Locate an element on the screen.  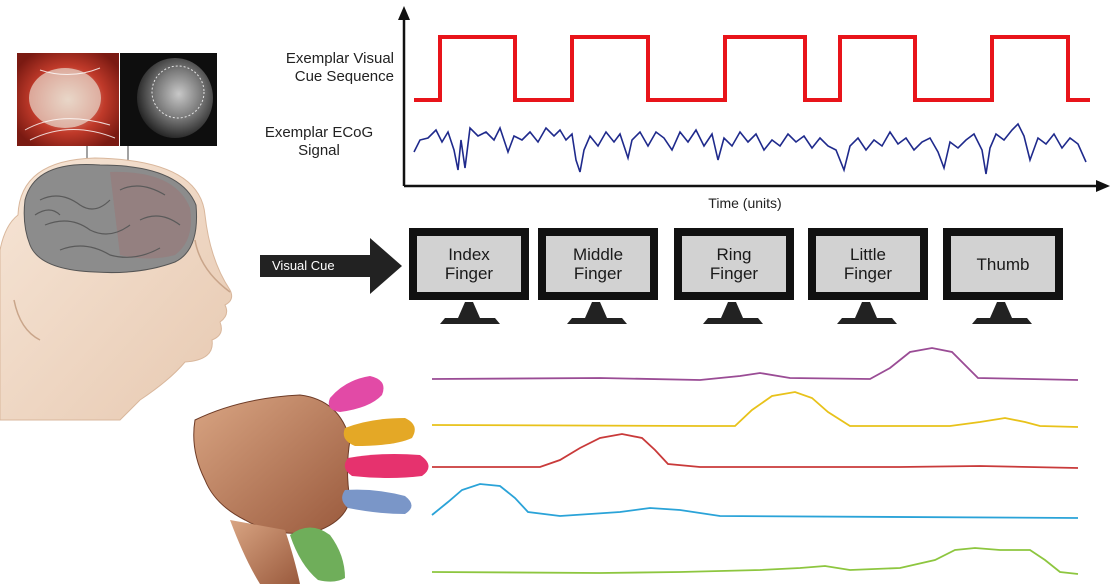
ecog-signal-label: Exemplar ECoG Signal is located at coordinates (319, 141).